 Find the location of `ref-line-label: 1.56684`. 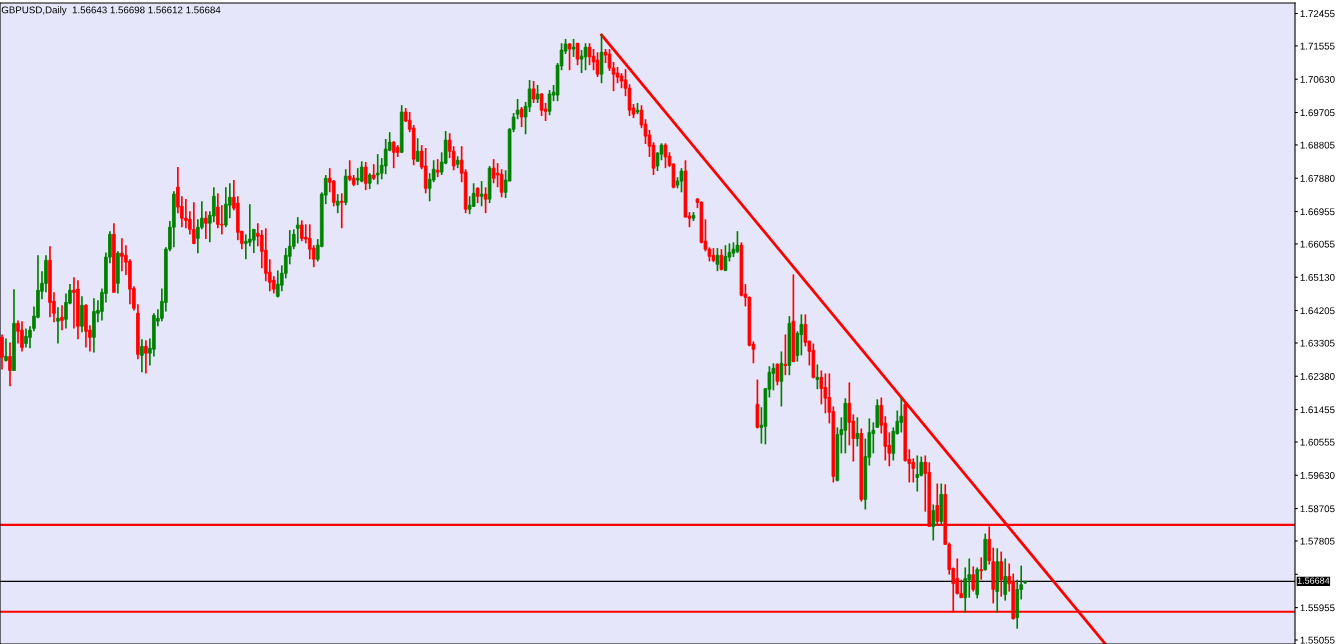

ref-line-label: 1.56684 is located at coordinates (1313, 580).